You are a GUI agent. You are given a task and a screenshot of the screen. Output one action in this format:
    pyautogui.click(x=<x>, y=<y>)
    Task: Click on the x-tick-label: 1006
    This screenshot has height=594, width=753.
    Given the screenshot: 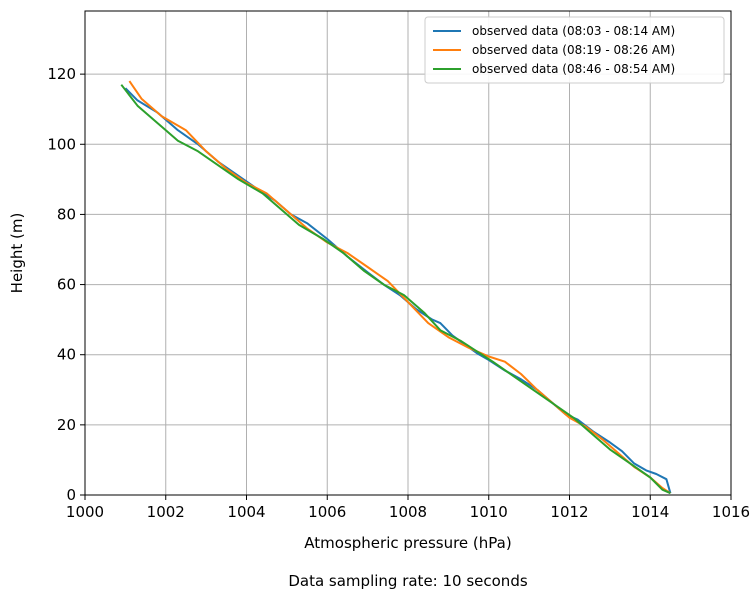 What is the action you would take?
    pyautogui.click(x=327, y=512)
    